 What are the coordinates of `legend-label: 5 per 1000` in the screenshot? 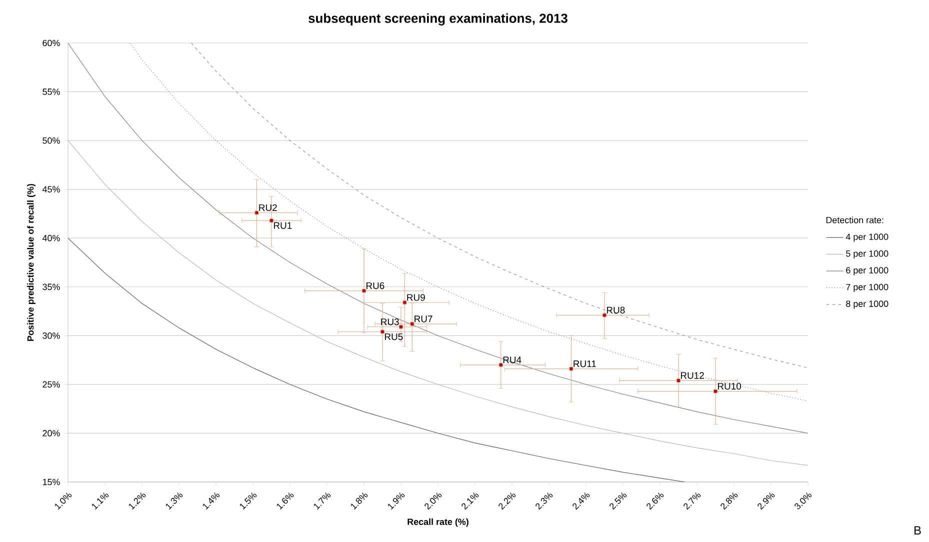 It's located at (867, 254).